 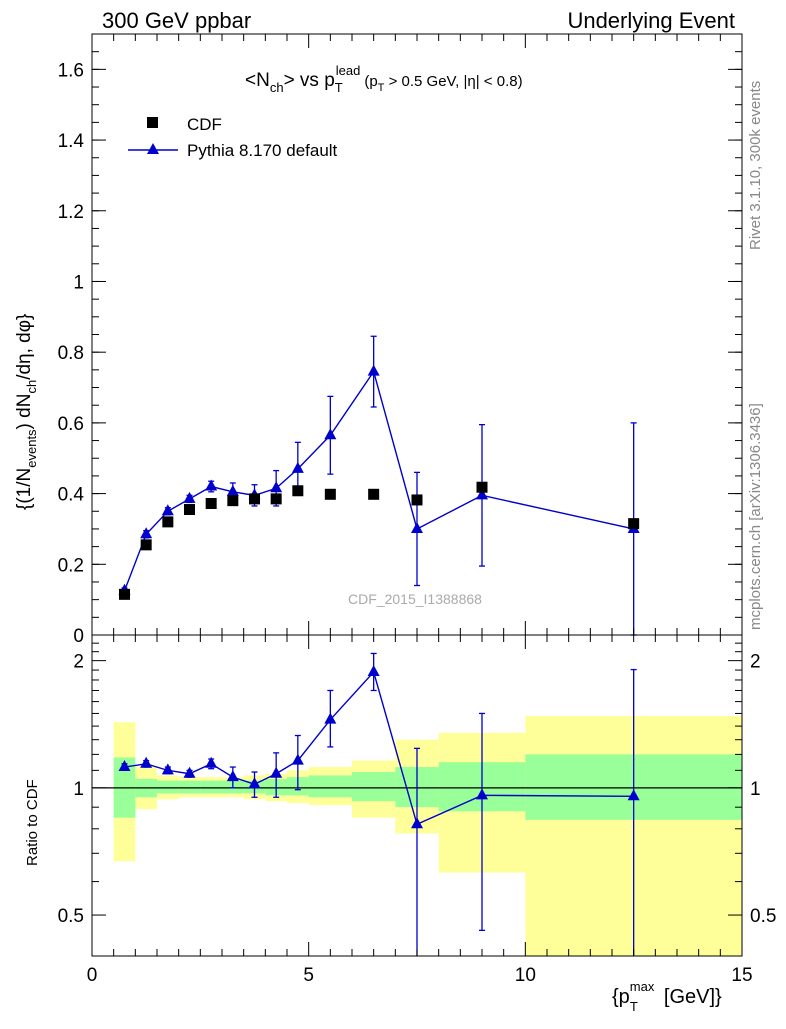 I want to click on main-ytick-label: 0.2, so click(x=71, y=565).